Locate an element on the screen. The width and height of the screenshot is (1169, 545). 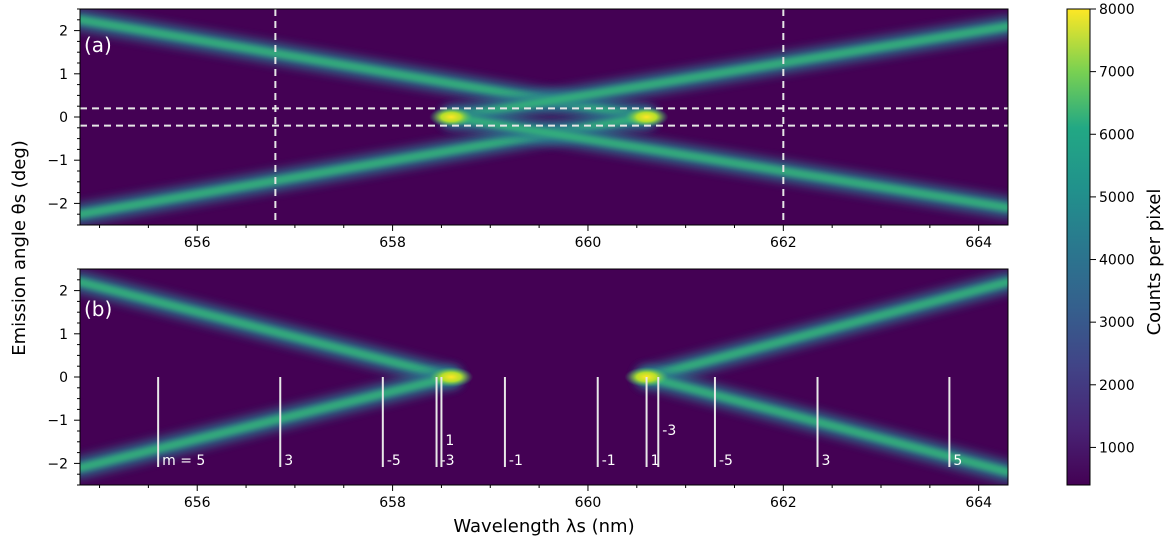
colorbar-tick-label-7: 8000 is located at coordinates (1117, 10).